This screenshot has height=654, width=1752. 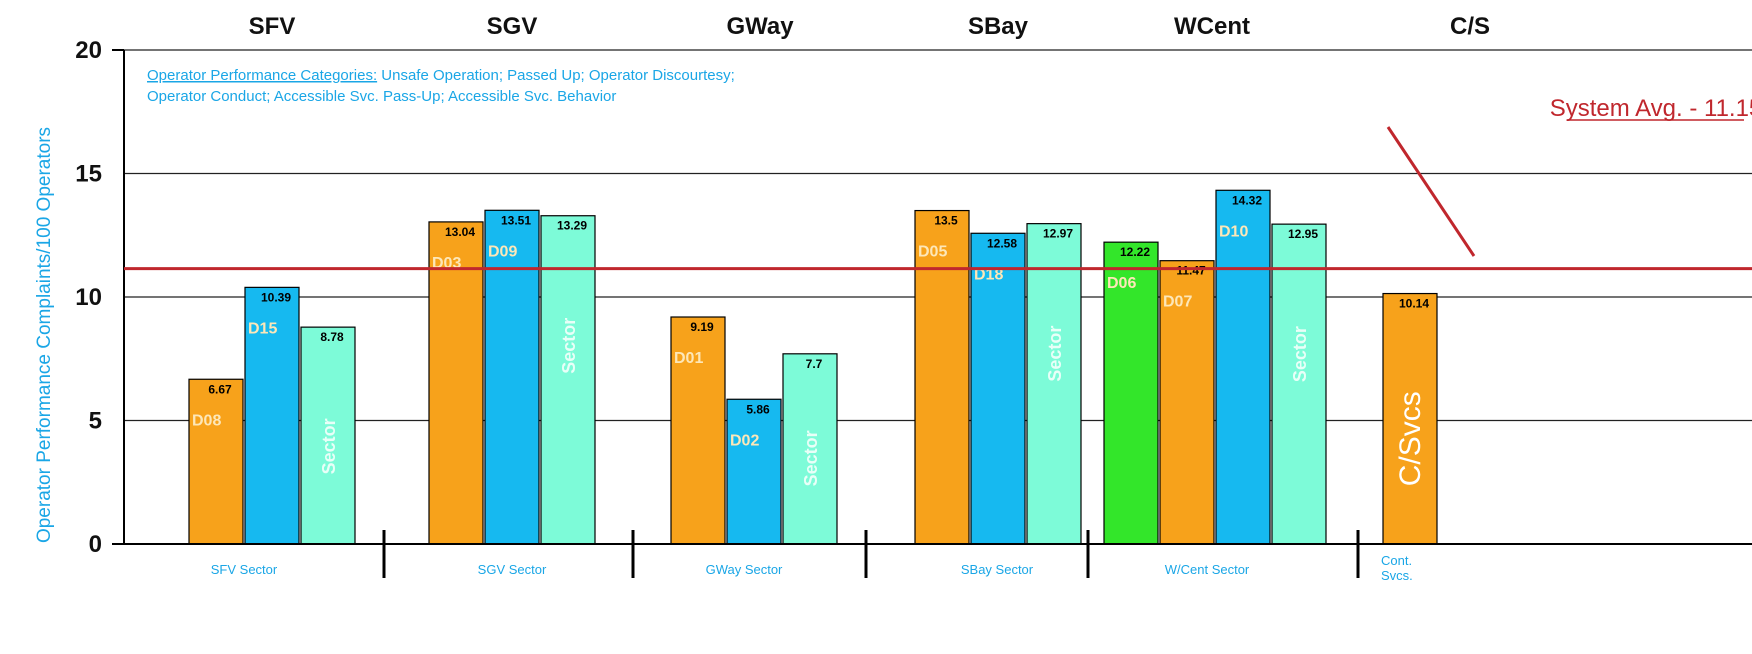 What do you see at coordinates (1243, 367) in the screenshot?
I see `bar-d10` at bounding box center [1243, 367].